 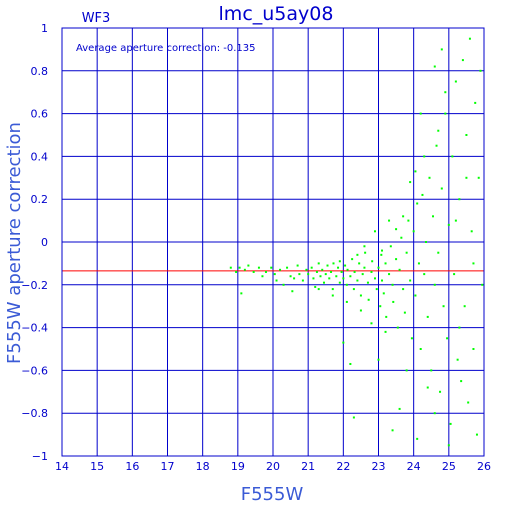 What do you see at coordinates (34, 370) in the screenshot?
I see `y-tick-label: −0.6` at bounding box center [34, 370].